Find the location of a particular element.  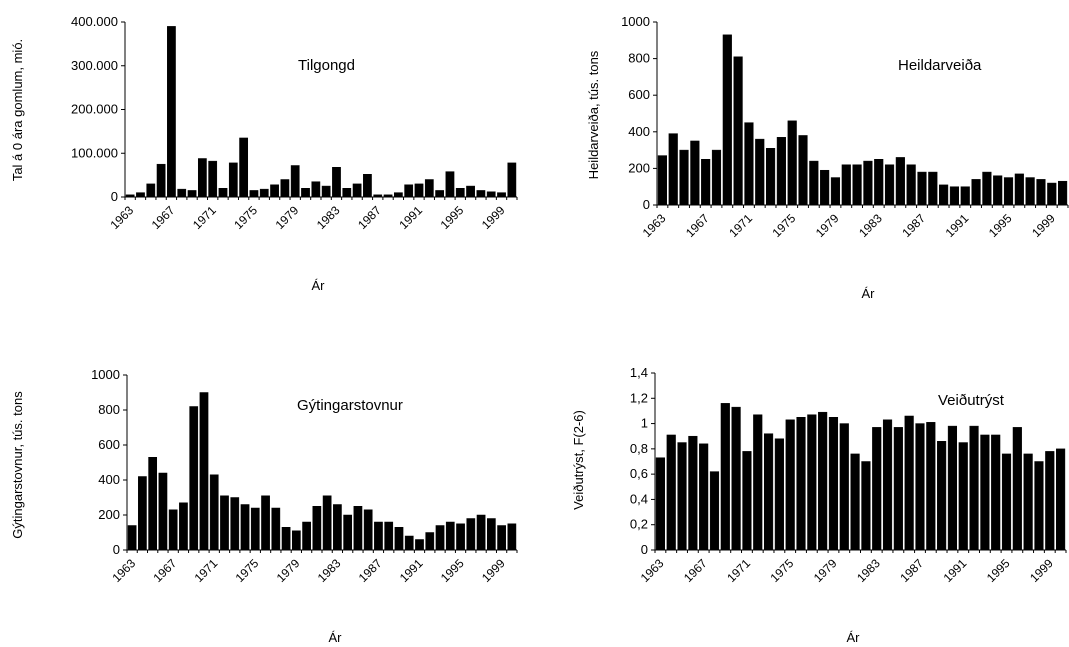

y-tick-label: 0,4 is located at coordinates (639, 498).